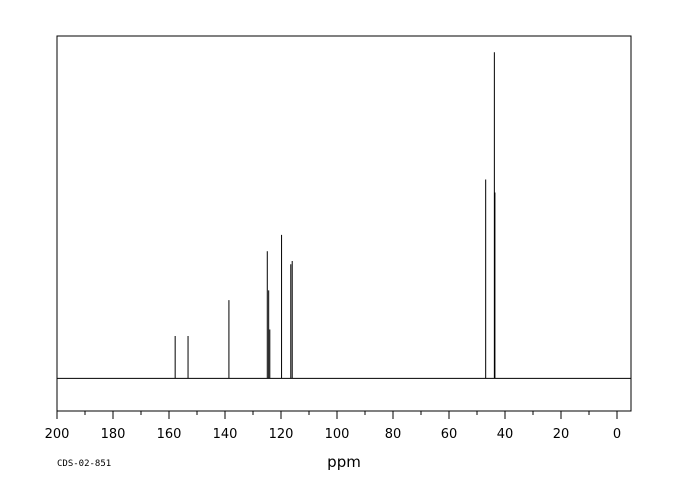  What do you see at coordinates (344, 462) in the screenshot?
I see `x-axis-label: ppm` at bounding box center [344, 462].